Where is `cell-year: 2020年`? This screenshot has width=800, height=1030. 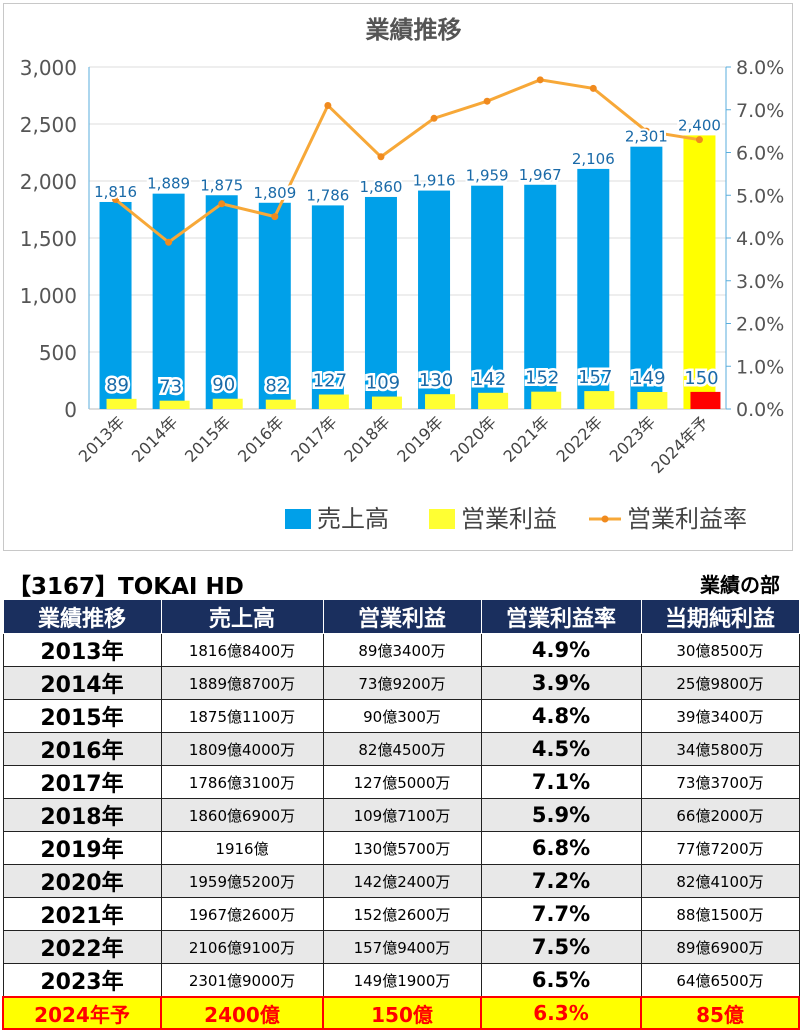 cell-year: 2020年 is located at coordinates (82, 881).